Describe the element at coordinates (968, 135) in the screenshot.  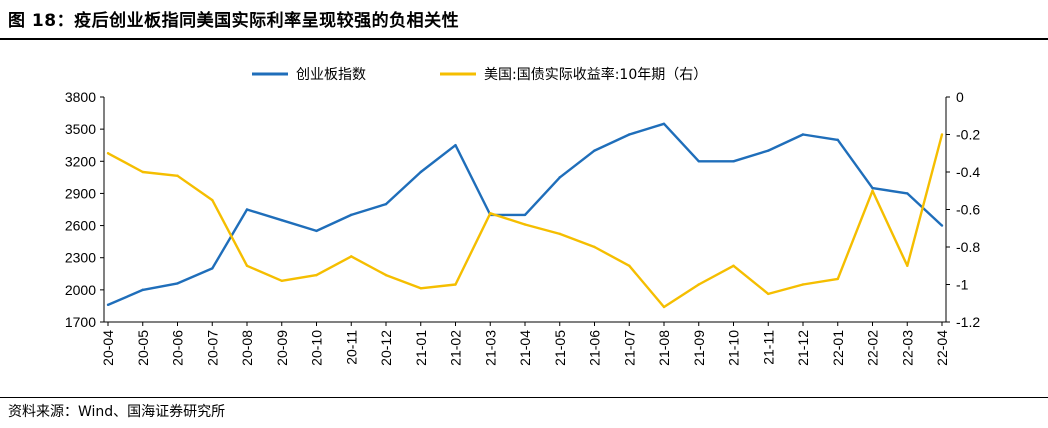
I see `right-tick-label: -0.2` at that location.